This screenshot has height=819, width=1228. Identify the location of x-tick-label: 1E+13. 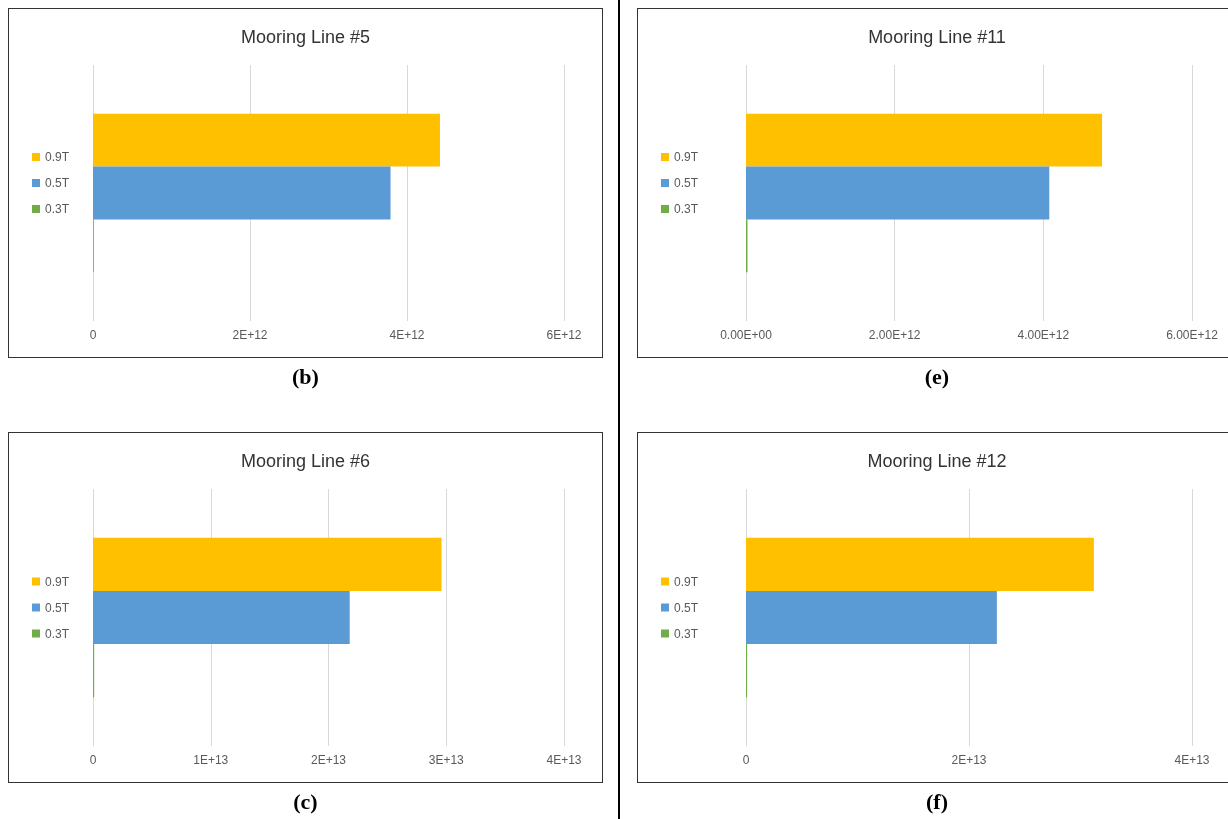
(211, 760).